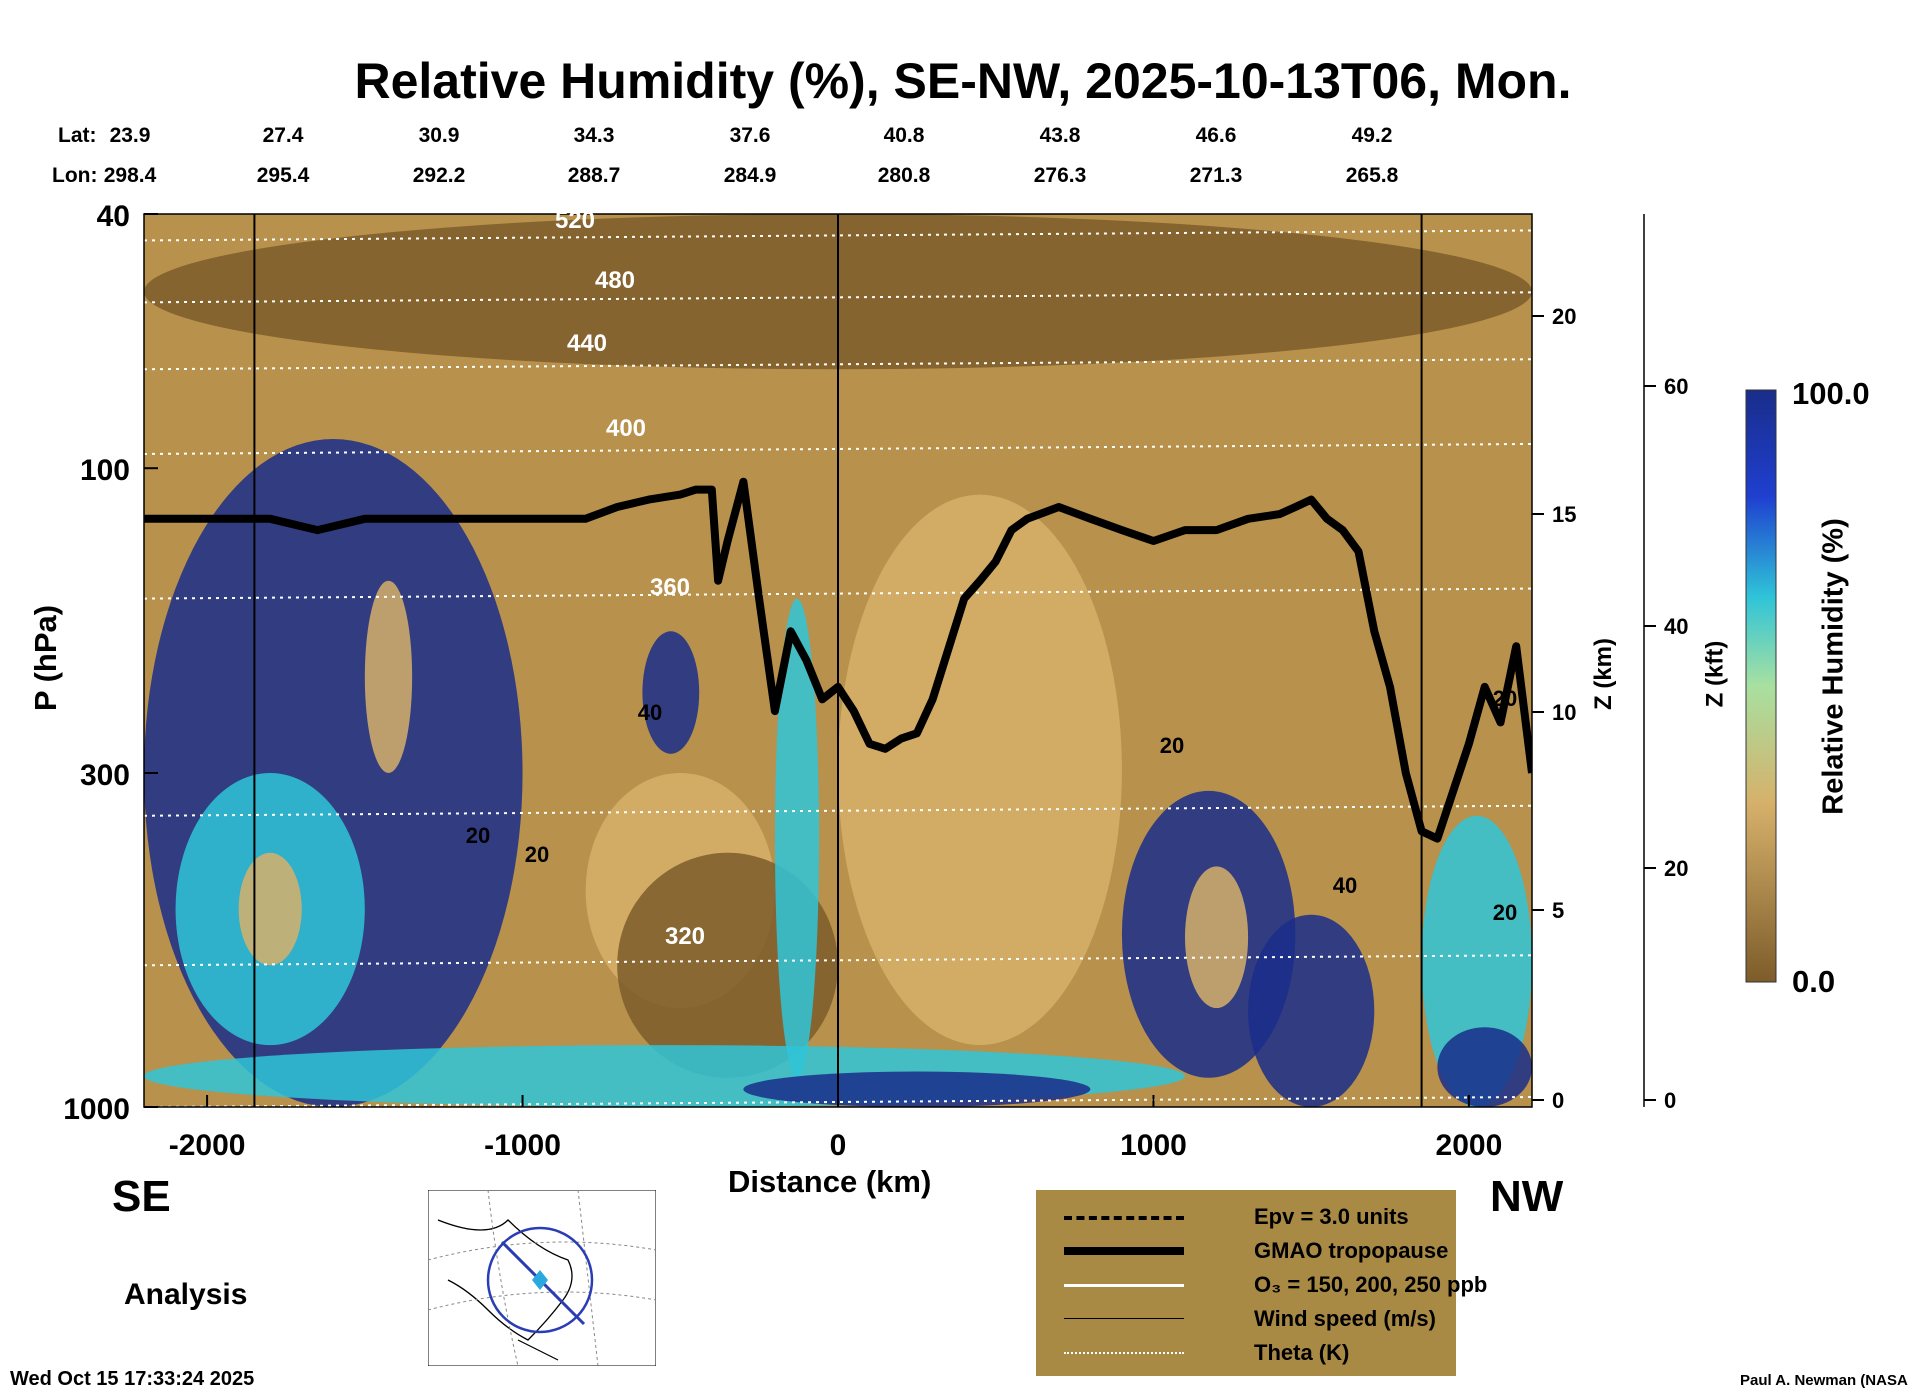 This screenshot has height=1394, width=1926. I want to click on colorbar, so click(1761, 686).